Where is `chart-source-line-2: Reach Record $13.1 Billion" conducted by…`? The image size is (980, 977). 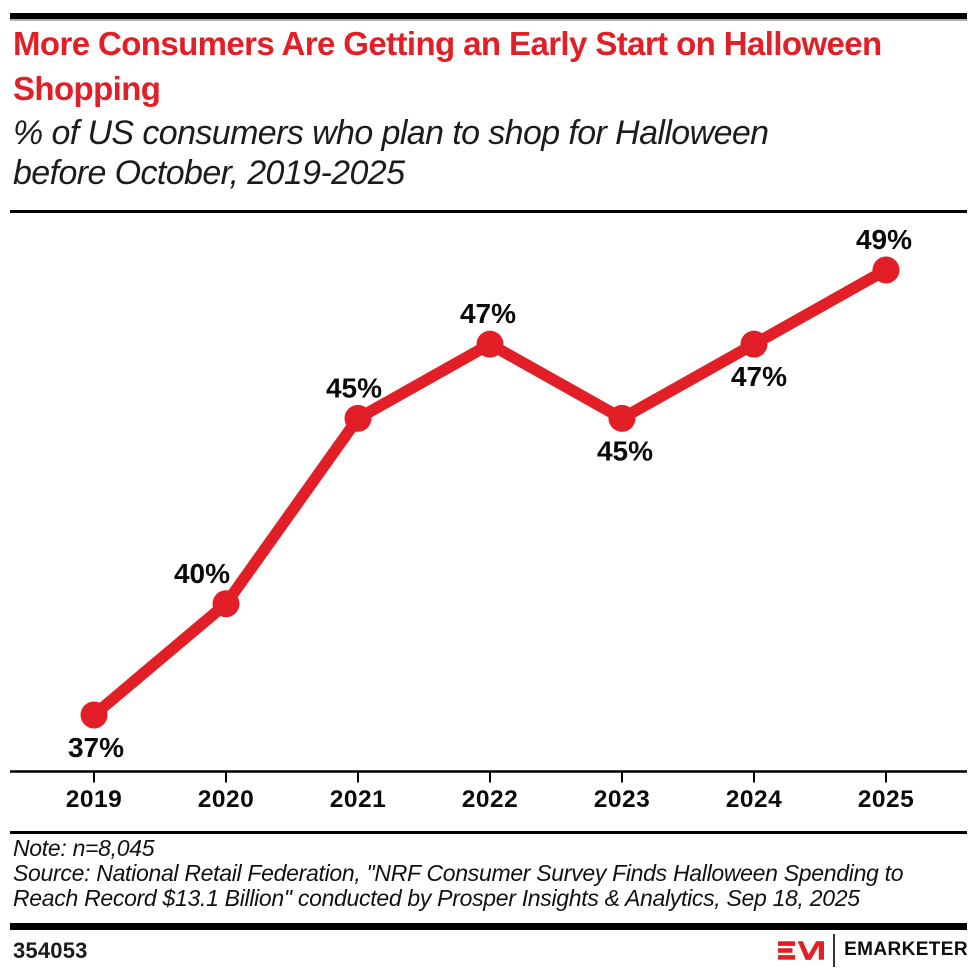
chart-source-line-2: Reach Record $13.1 Billion" conducted by… is located at coordinates (436, 897).